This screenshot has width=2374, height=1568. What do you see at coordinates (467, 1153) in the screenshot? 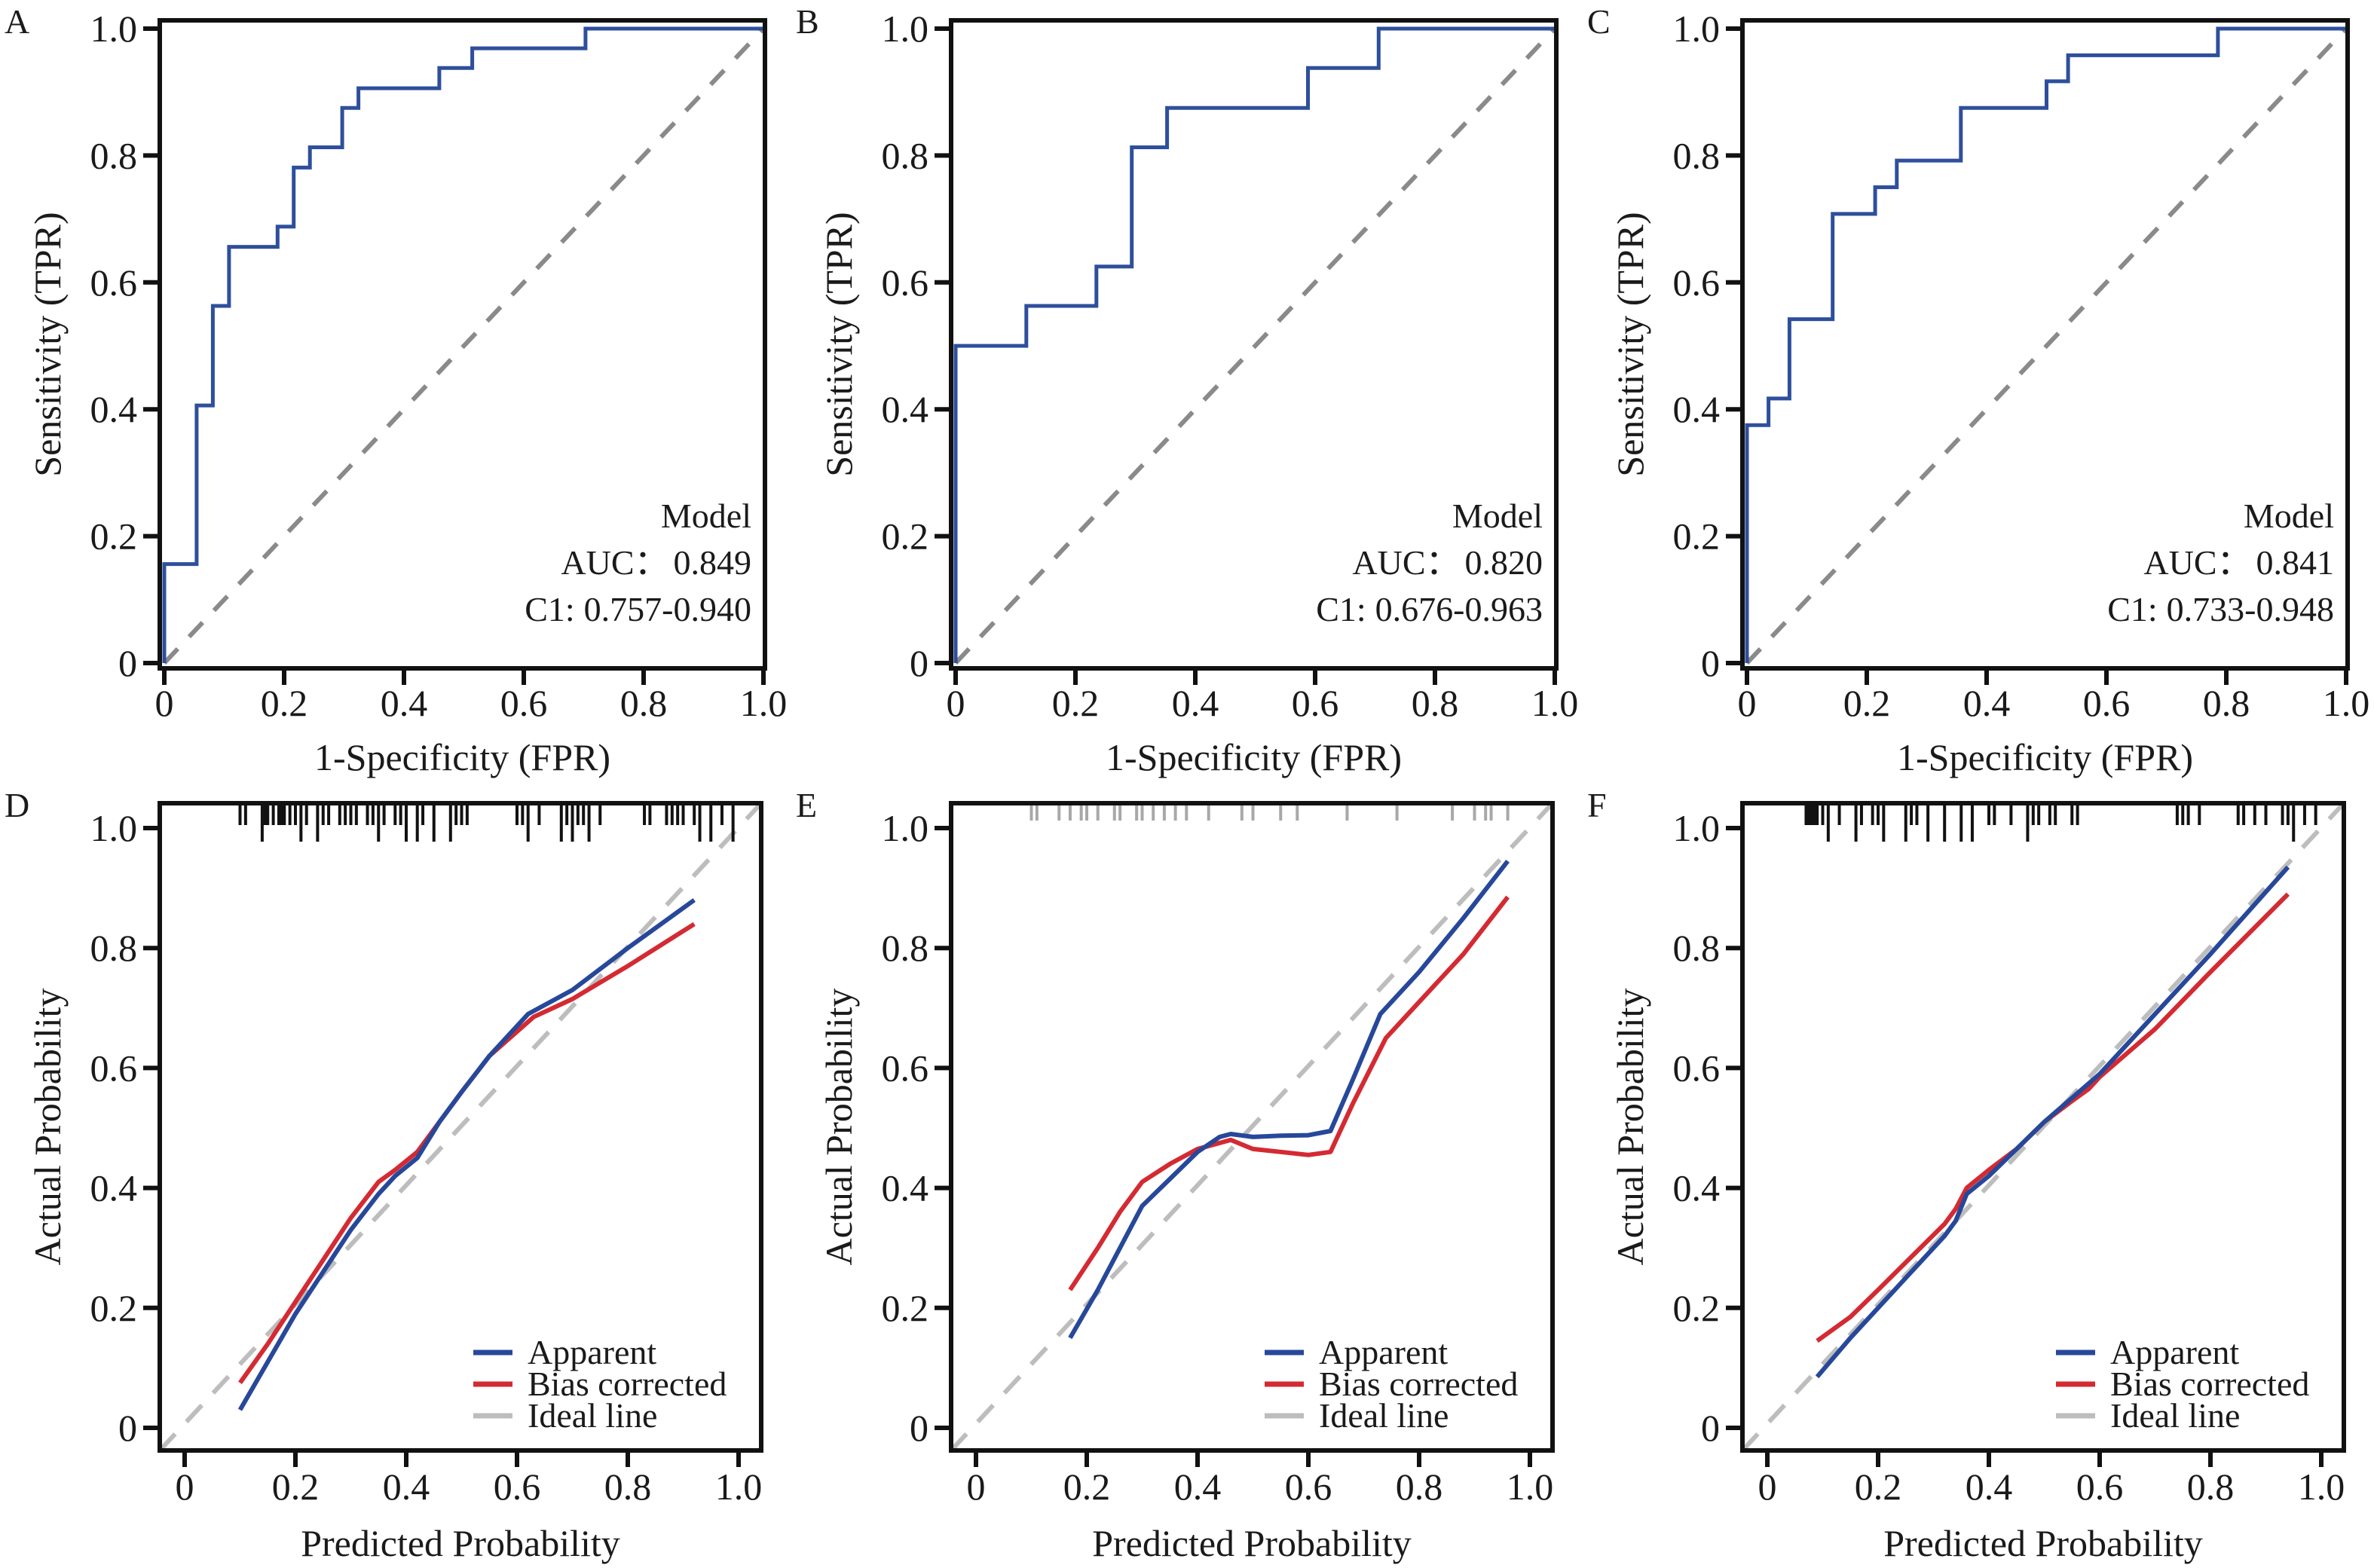
I see `bias-corrected-curve` at bounding box center [467, 1153].